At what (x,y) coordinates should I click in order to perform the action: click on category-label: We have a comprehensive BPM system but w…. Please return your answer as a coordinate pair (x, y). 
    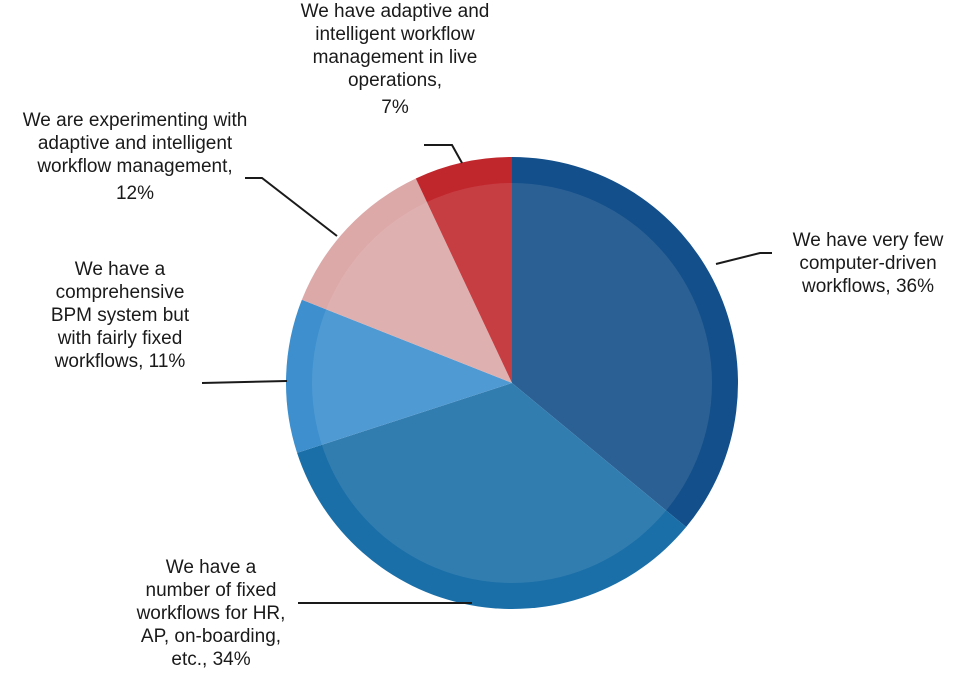
    Looking at the image, I should click on (120, 315).